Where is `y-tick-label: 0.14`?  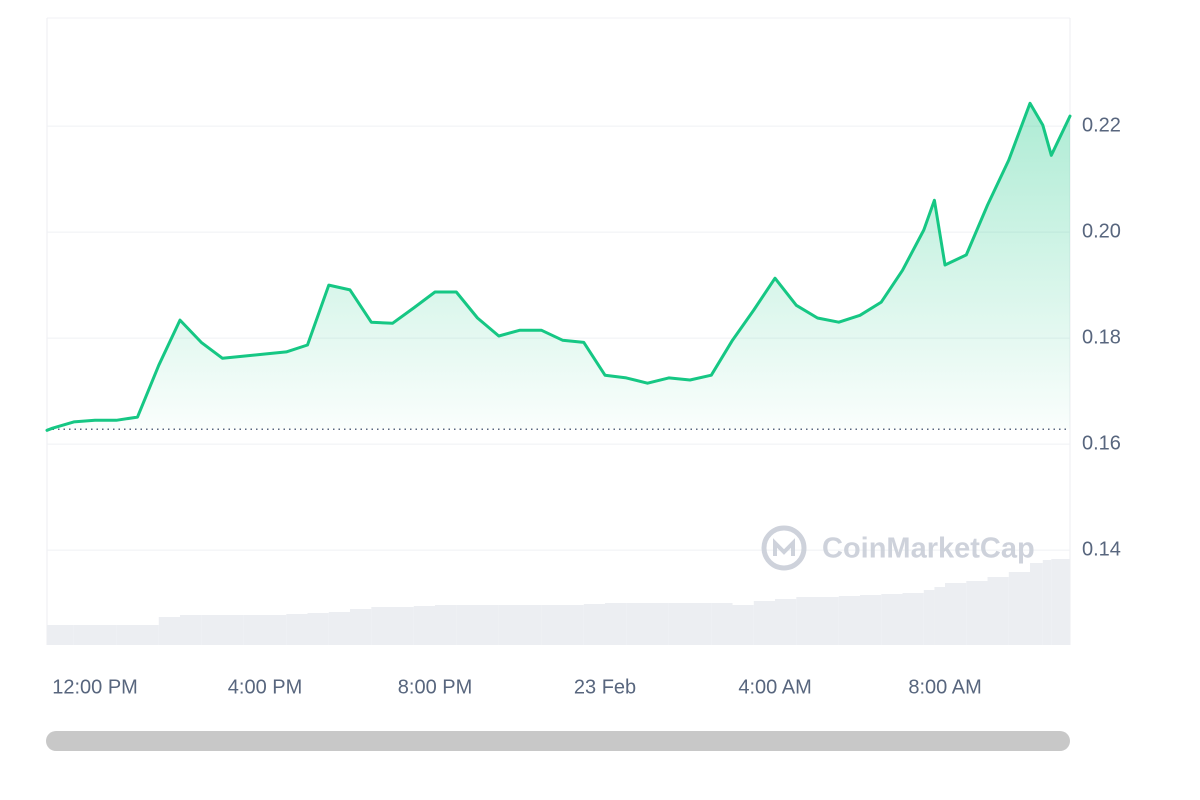
y-tick-label: 0.14 is located at coordinates (1101, 549).